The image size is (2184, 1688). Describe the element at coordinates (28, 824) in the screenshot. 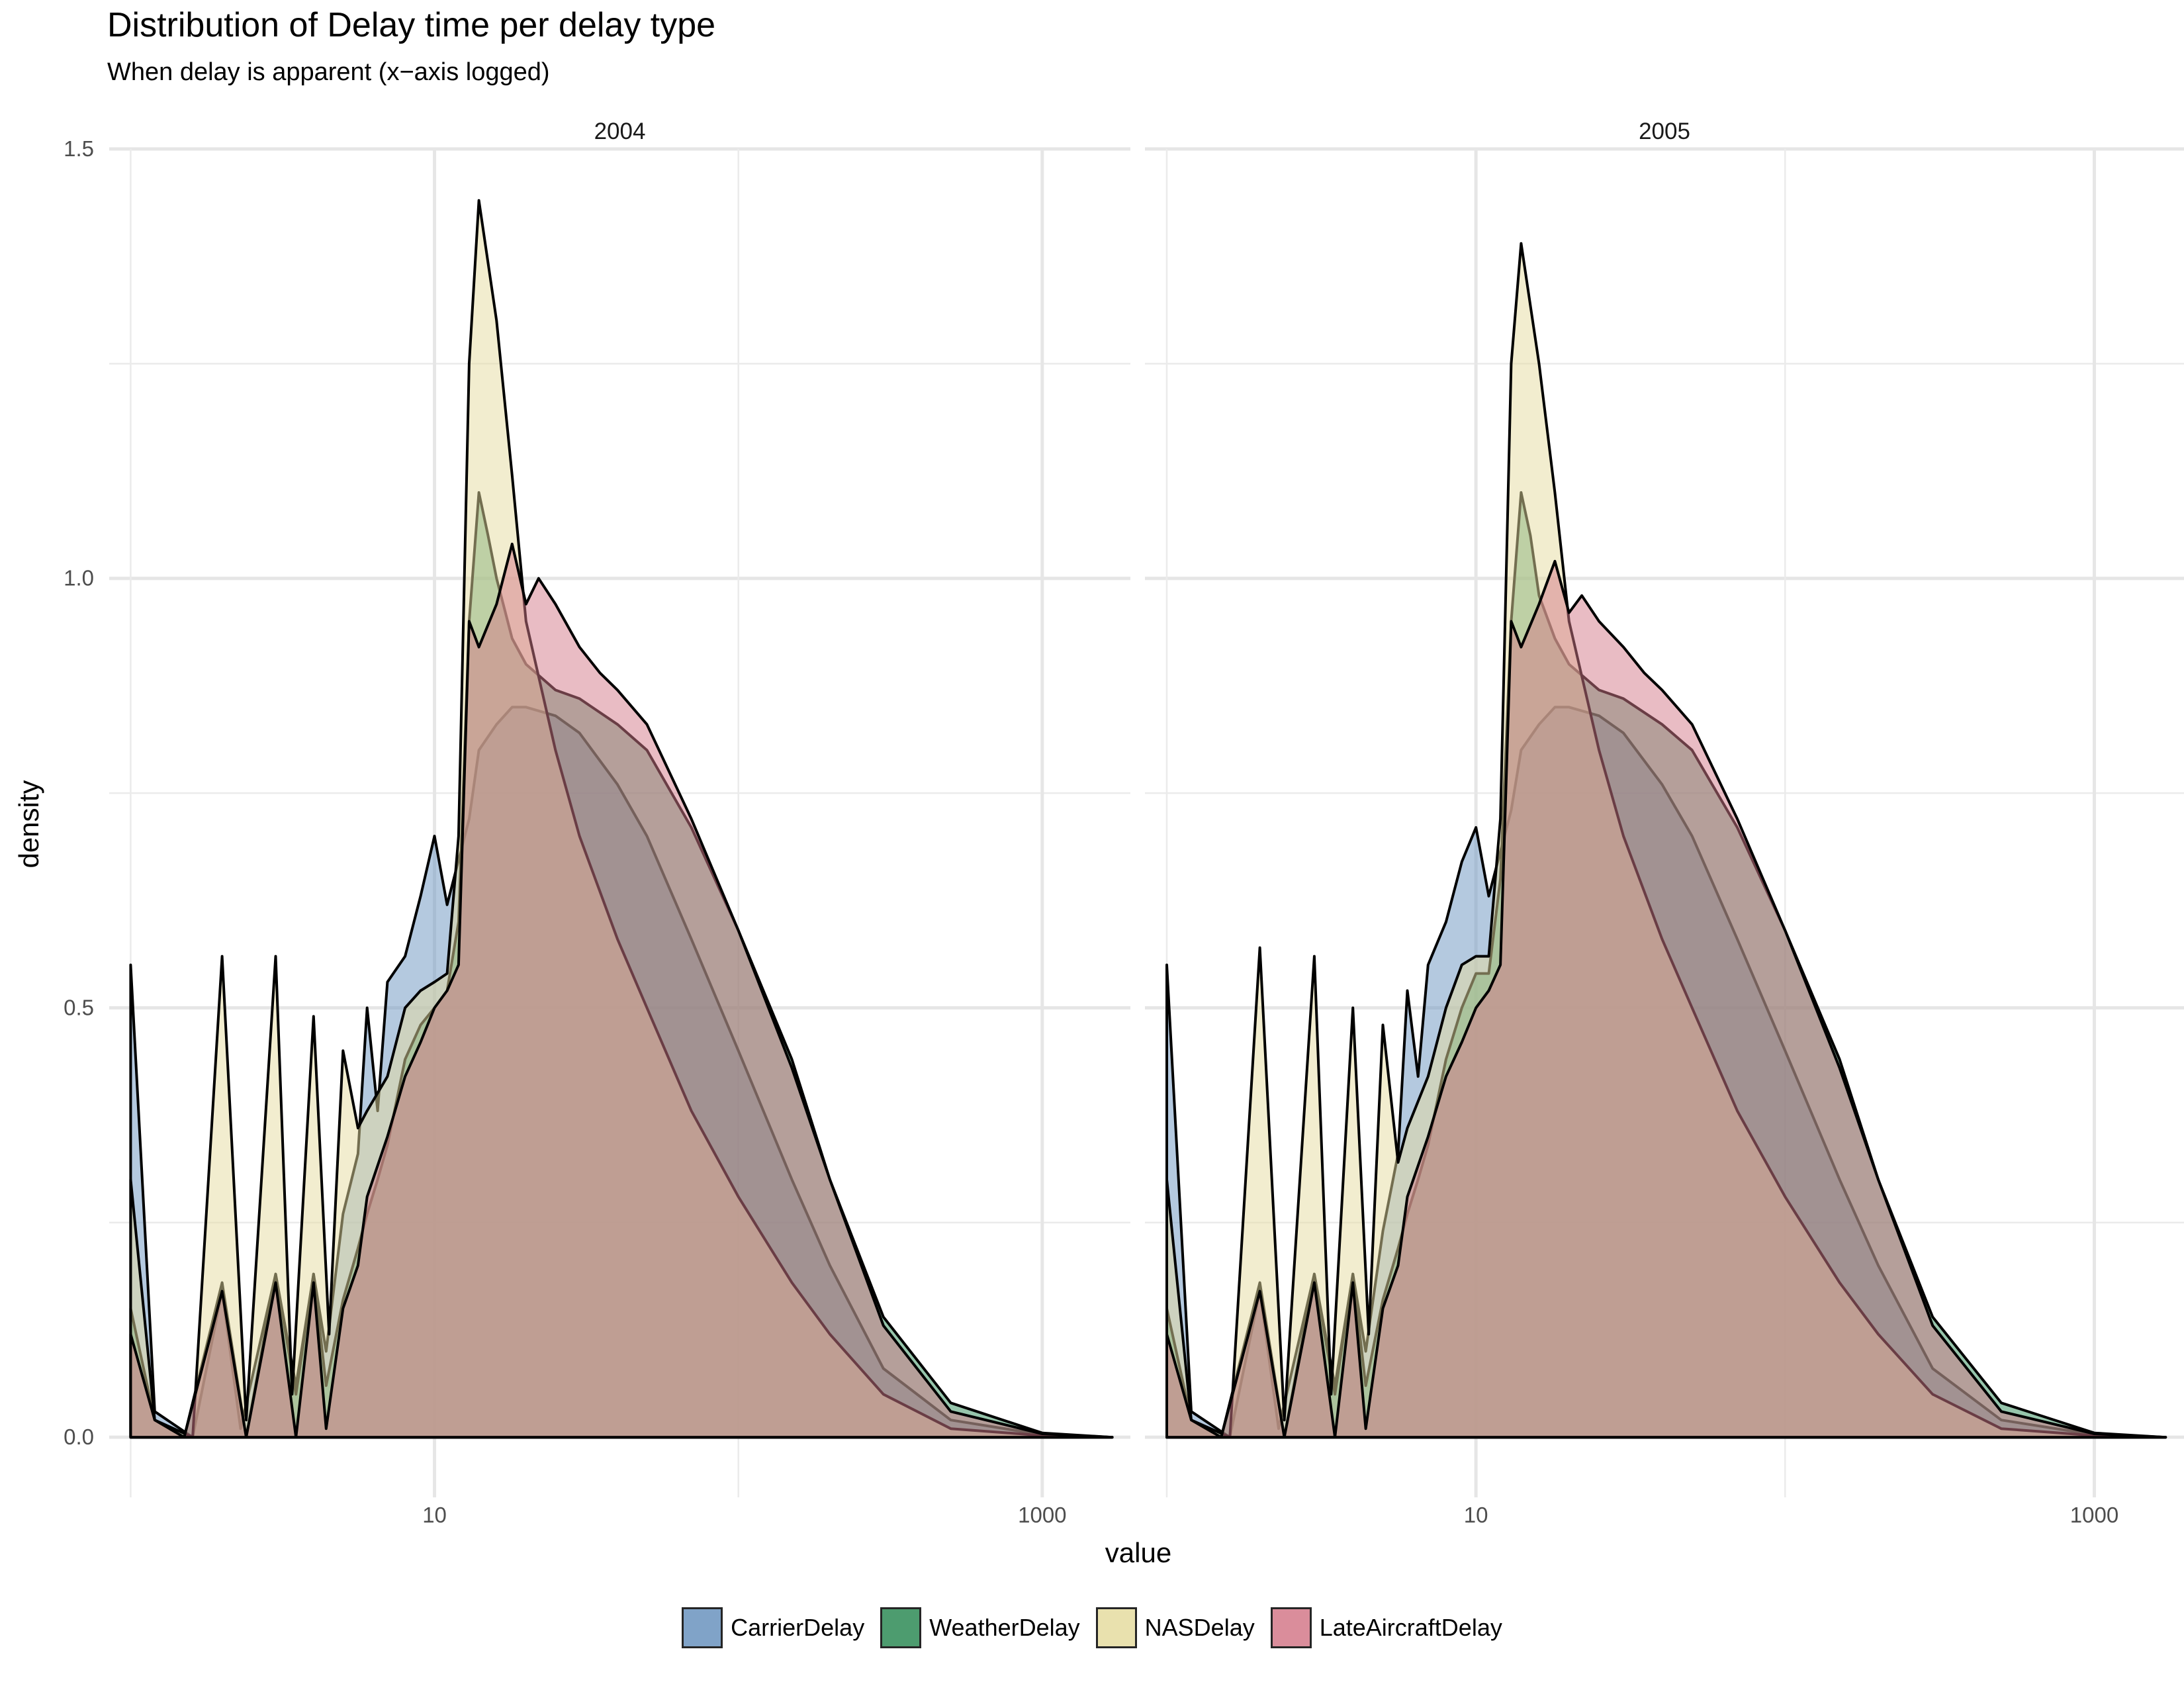

I see `y-axis-title: density` at that location.